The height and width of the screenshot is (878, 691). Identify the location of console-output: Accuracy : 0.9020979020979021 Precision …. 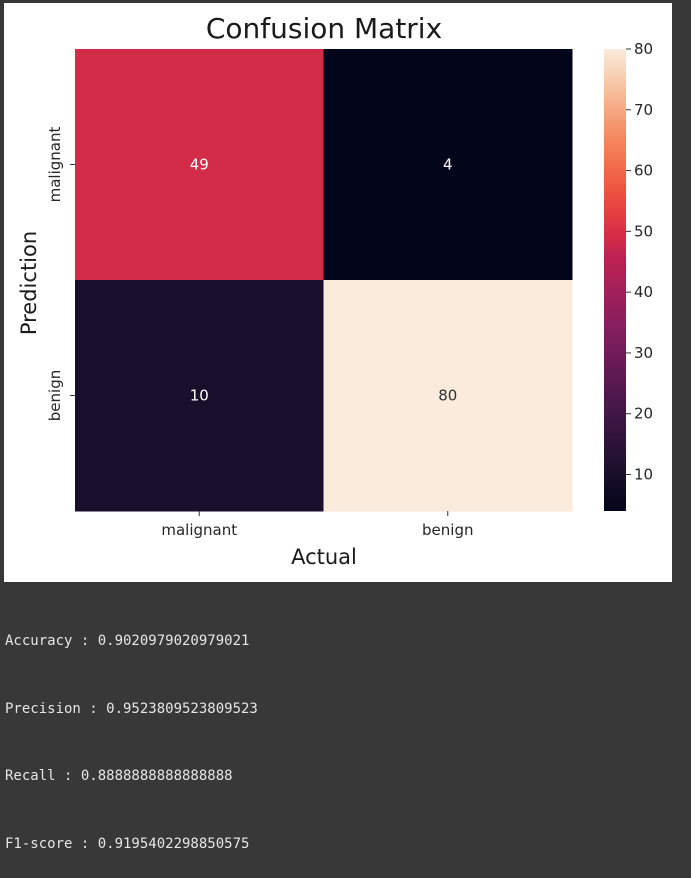
(131, 731).